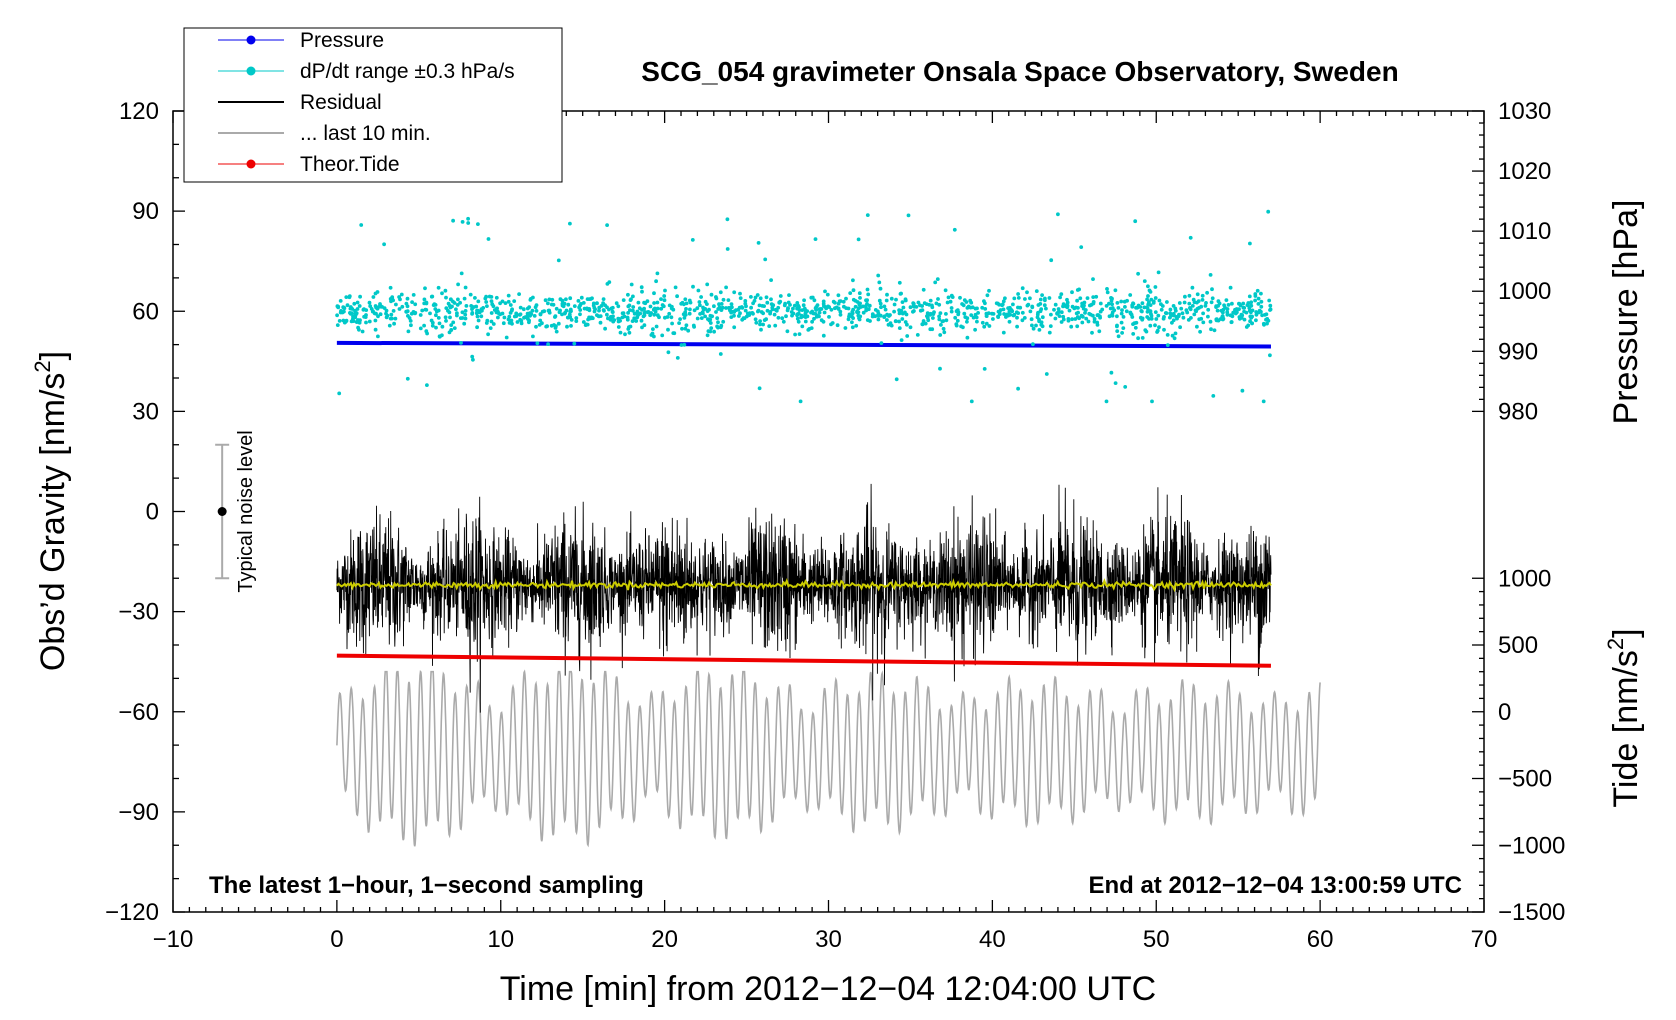 The image size is (1676, 1020). Describe the element at coordinates (825, 939) in the screenshot. I see `x-tick-labels: −10 0 10 20 30 40 50 60 70` at that location.